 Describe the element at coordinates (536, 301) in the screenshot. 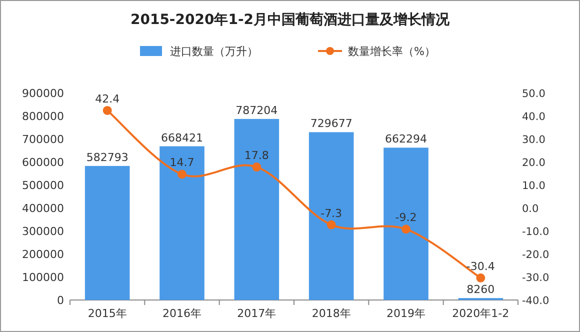

I see `y2-tick-label: -40.0` at that location.